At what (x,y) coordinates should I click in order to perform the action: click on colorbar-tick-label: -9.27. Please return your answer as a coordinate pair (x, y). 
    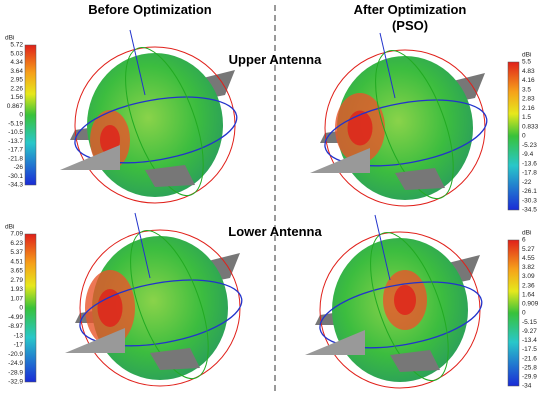
    Looking at the image, I should click on (529, 331).